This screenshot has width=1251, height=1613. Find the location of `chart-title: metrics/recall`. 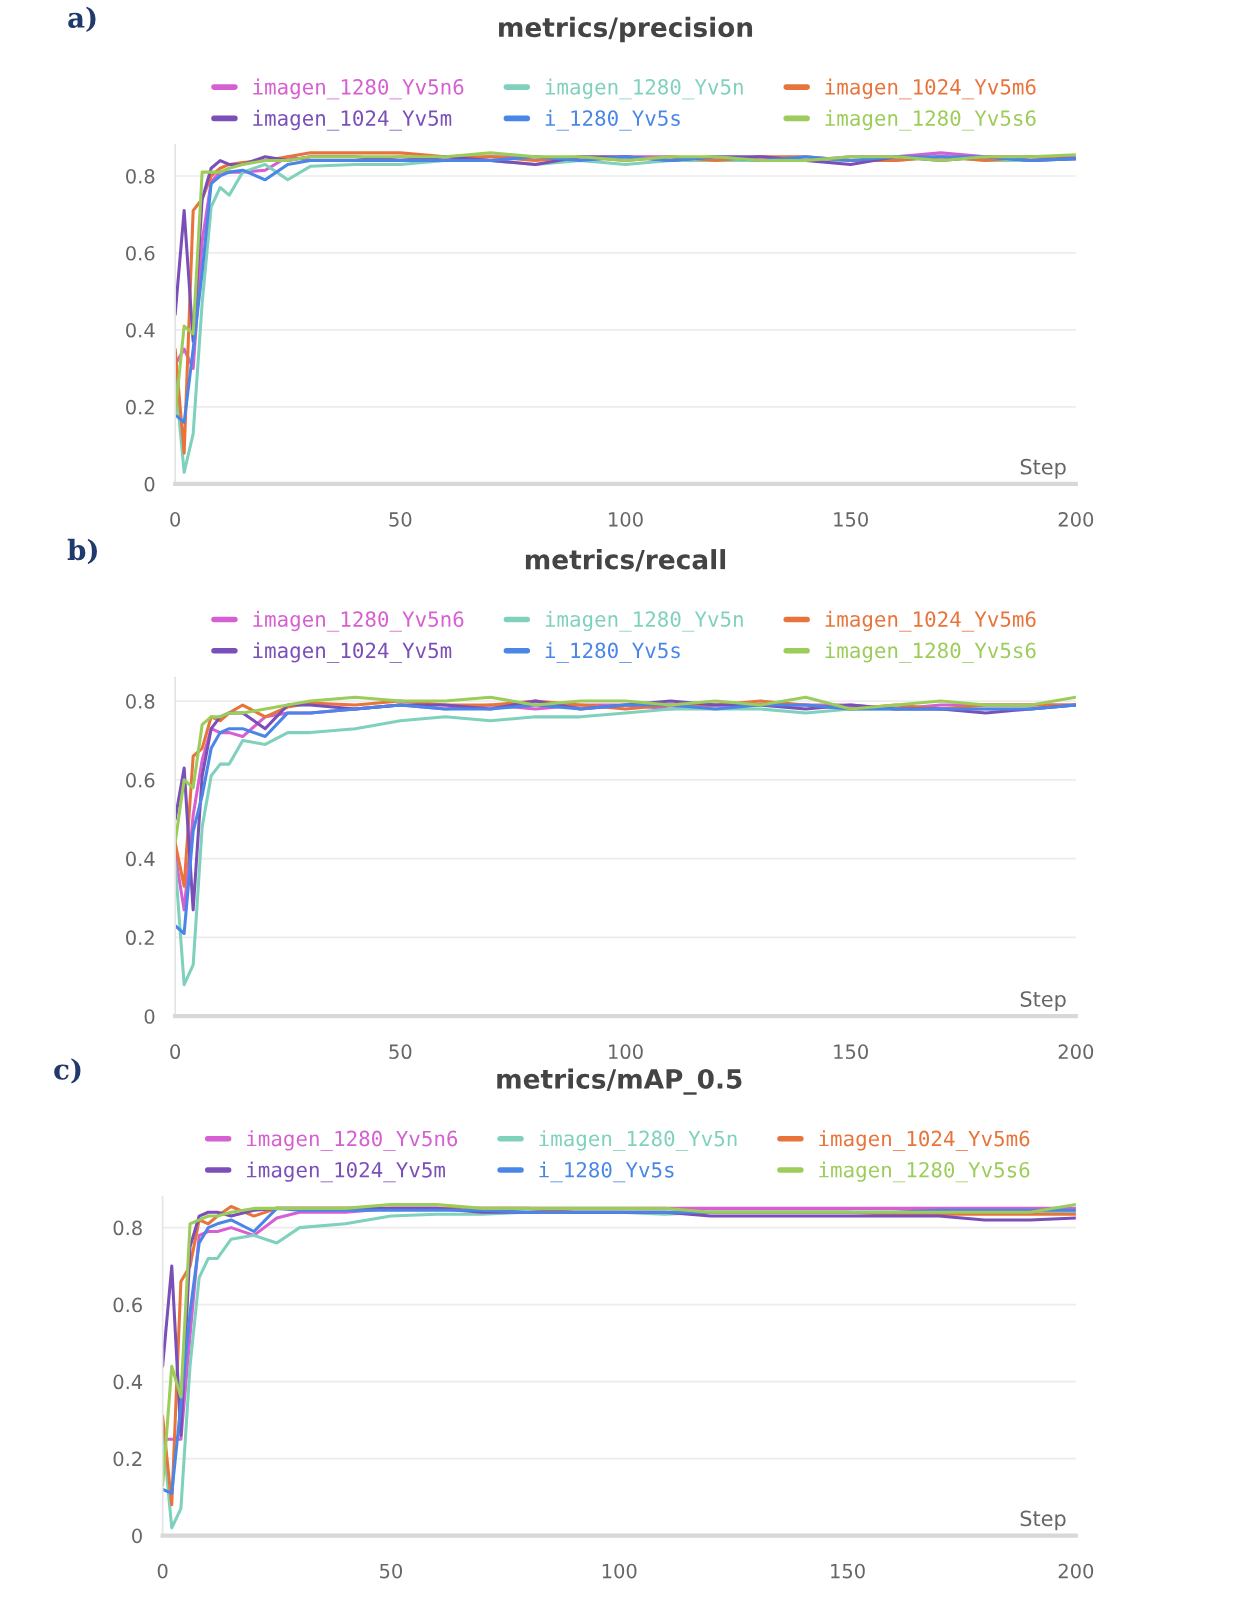

chart-title: metrics/recall is located at coordinates (625, 560).